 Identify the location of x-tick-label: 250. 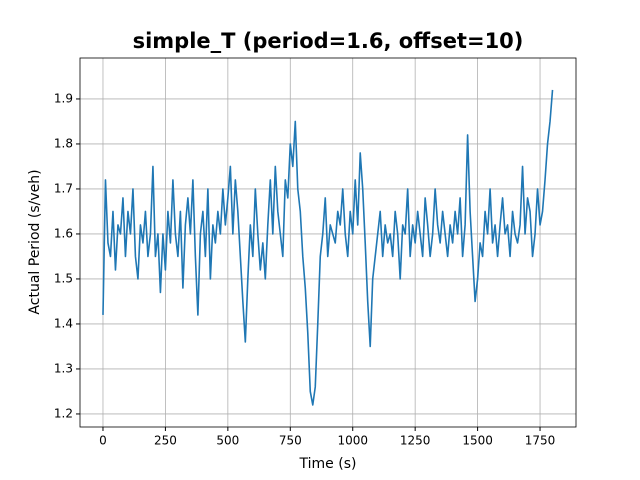
(165, 441).